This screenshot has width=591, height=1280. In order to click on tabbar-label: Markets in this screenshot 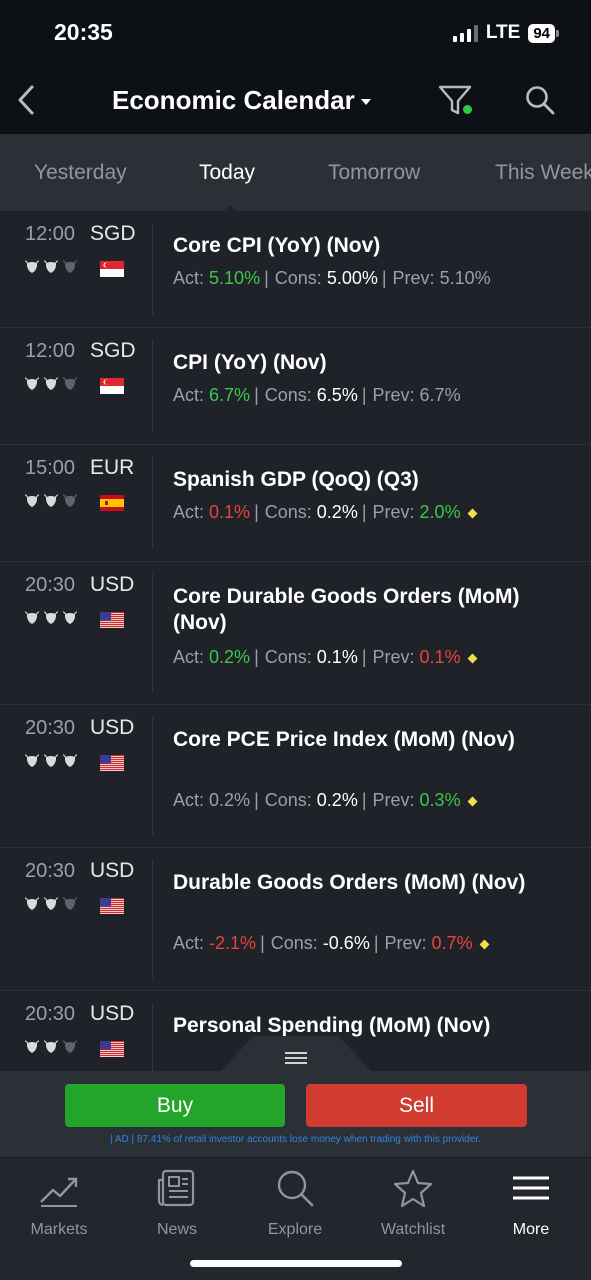, I will do `click(59, 1229)`.